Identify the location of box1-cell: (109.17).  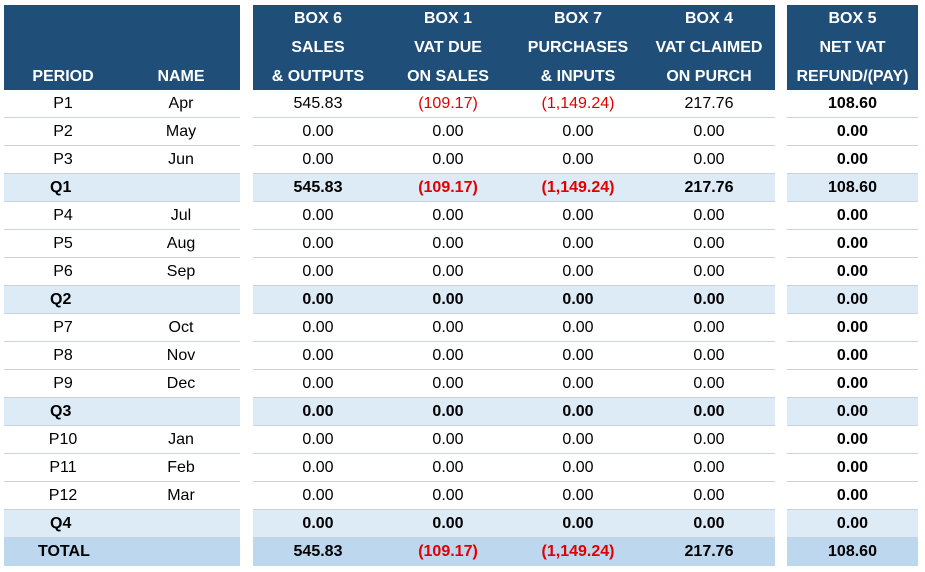
(448, 187).